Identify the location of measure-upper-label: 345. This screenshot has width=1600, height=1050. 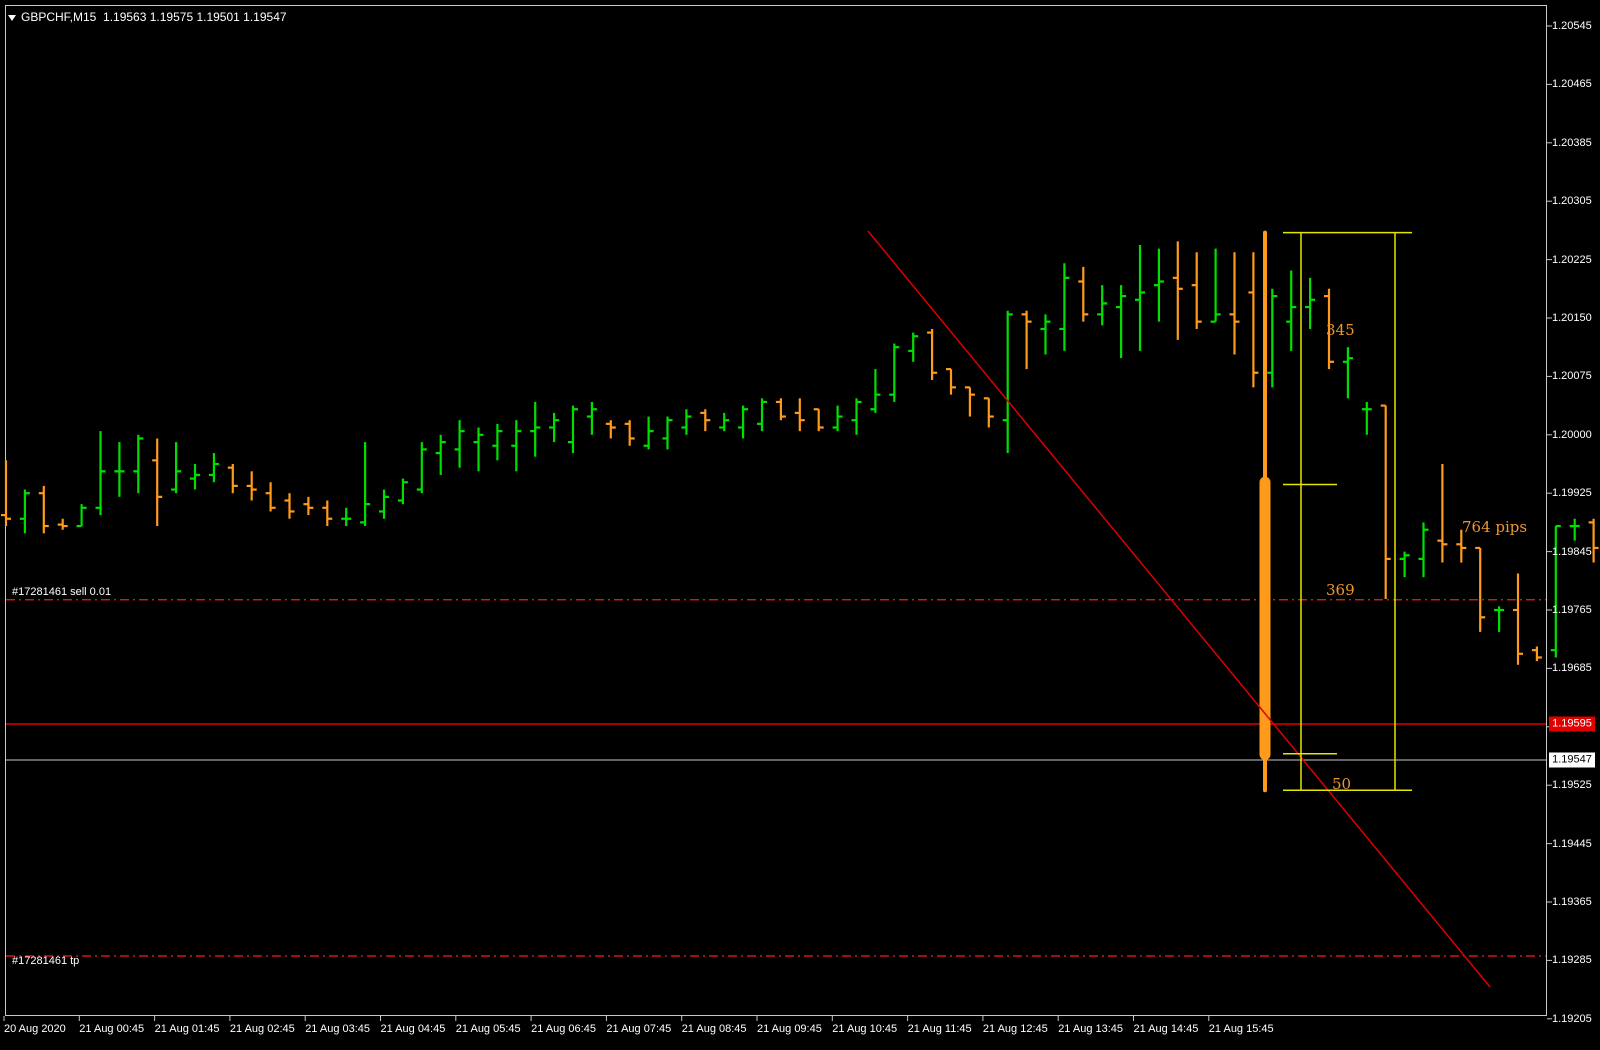
(1340, 330).